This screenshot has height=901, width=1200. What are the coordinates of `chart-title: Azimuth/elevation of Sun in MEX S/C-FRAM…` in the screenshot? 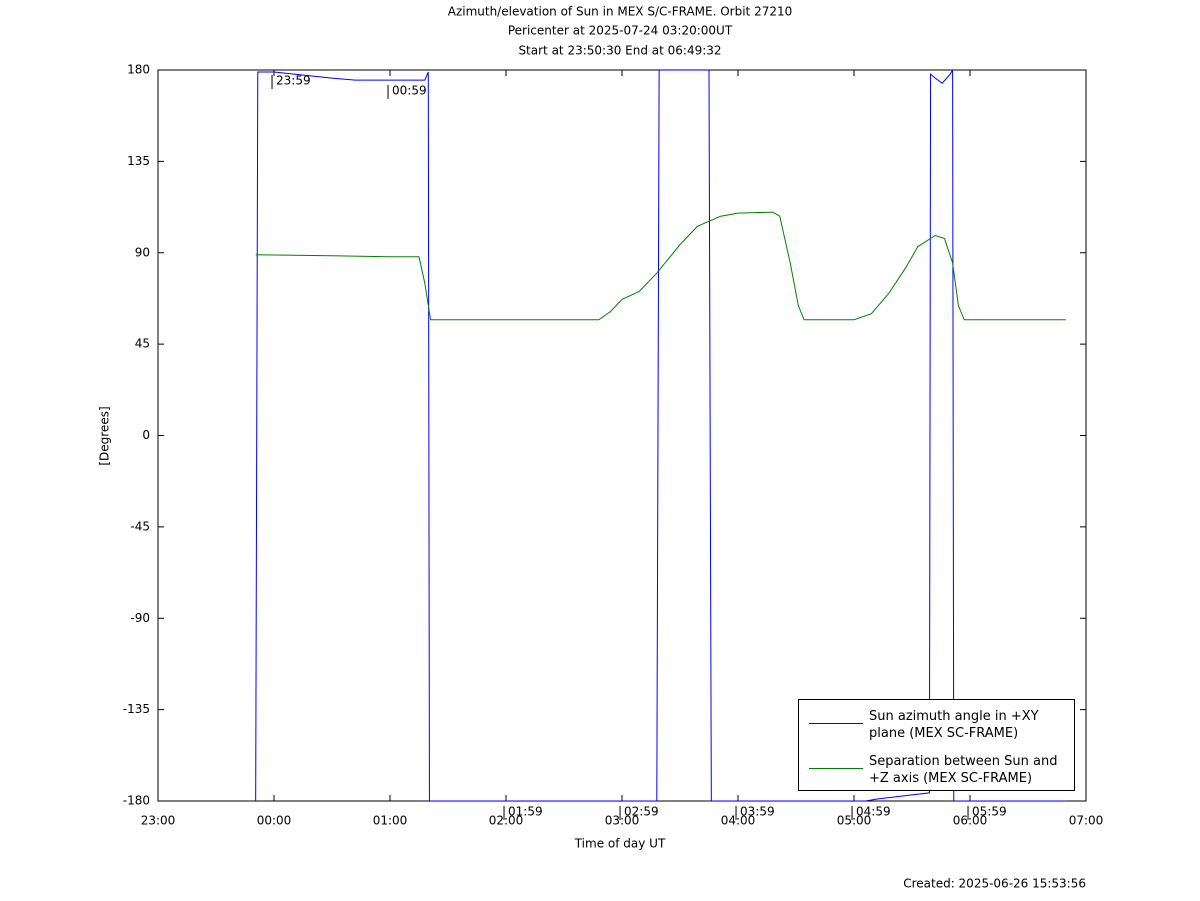 It's located at (620, 12).